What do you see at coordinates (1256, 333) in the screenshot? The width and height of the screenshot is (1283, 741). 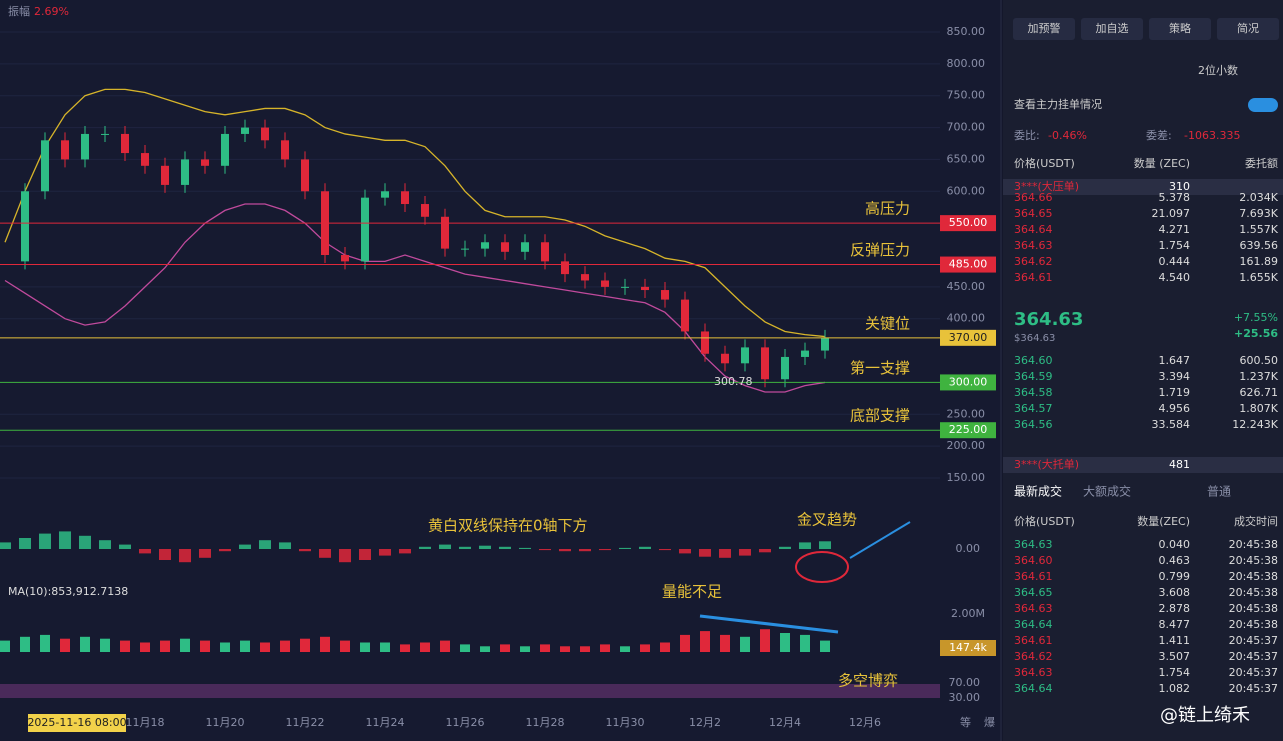 I see `change: +25.56` at bounding box center [1256, 333].